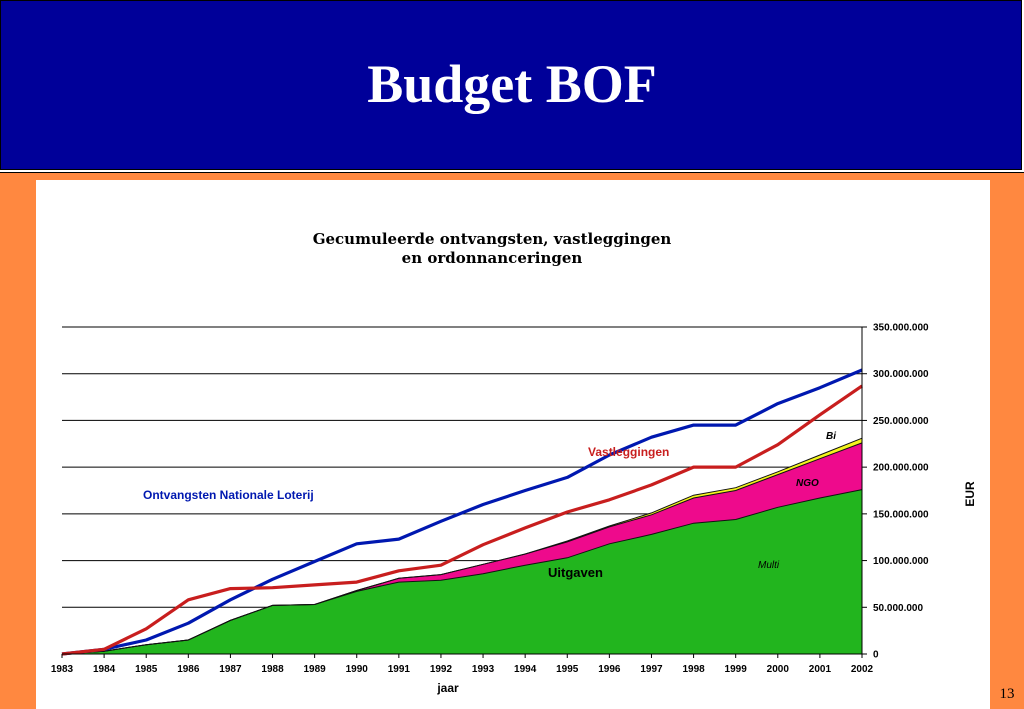 The image size is (1024, 709). What do you see at coordinates (898, 608) in the screenshot?
I see `y-tick-label: 50.000.000` at bounding box center [898, 608].